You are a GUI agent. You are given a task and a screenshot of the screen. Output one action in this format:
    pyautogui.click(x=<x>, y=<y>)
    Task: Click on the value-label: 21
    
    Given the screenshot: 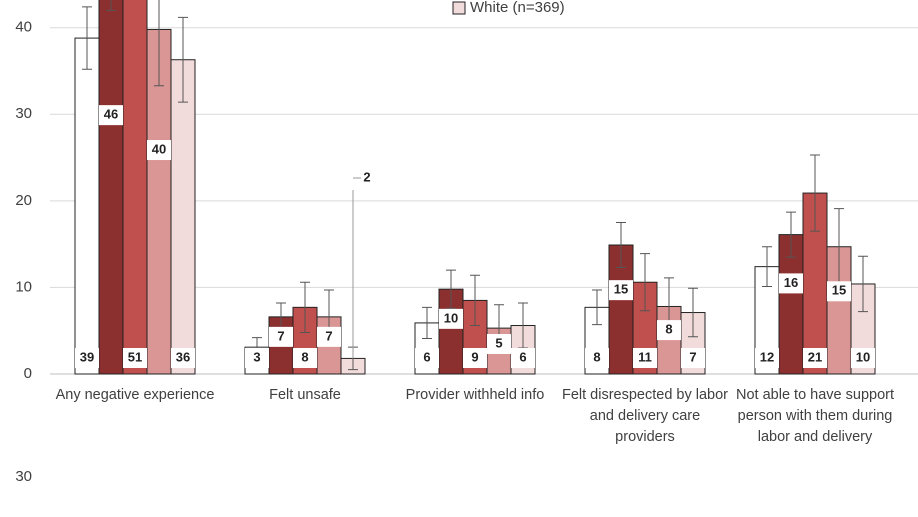 What is the action you would take?
    pyautogui.click(x=815, y=356)
    